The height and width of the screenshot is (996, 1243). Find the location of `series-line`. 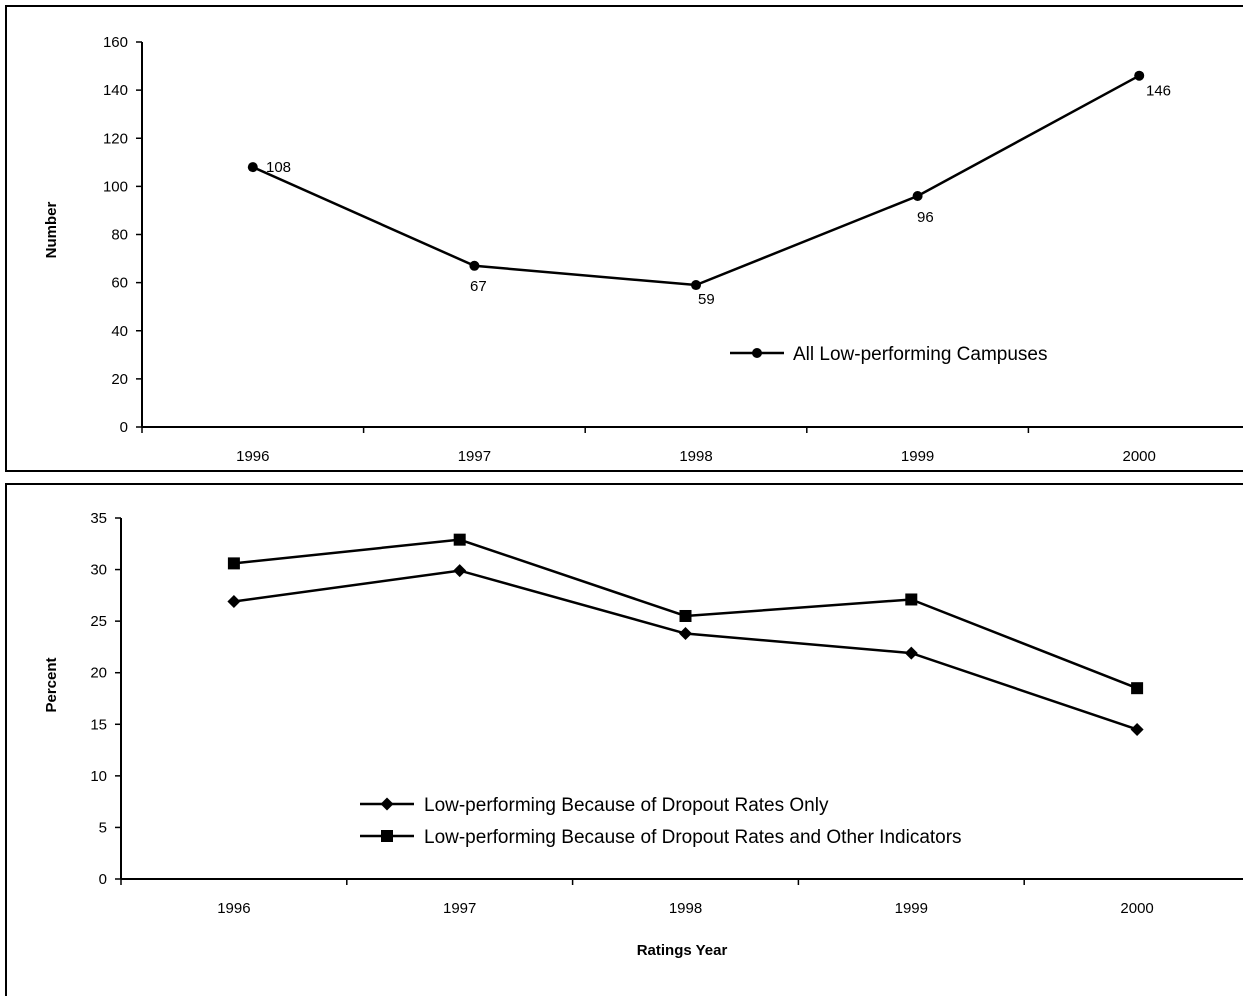

series-line is located at coordinates (685, 650).